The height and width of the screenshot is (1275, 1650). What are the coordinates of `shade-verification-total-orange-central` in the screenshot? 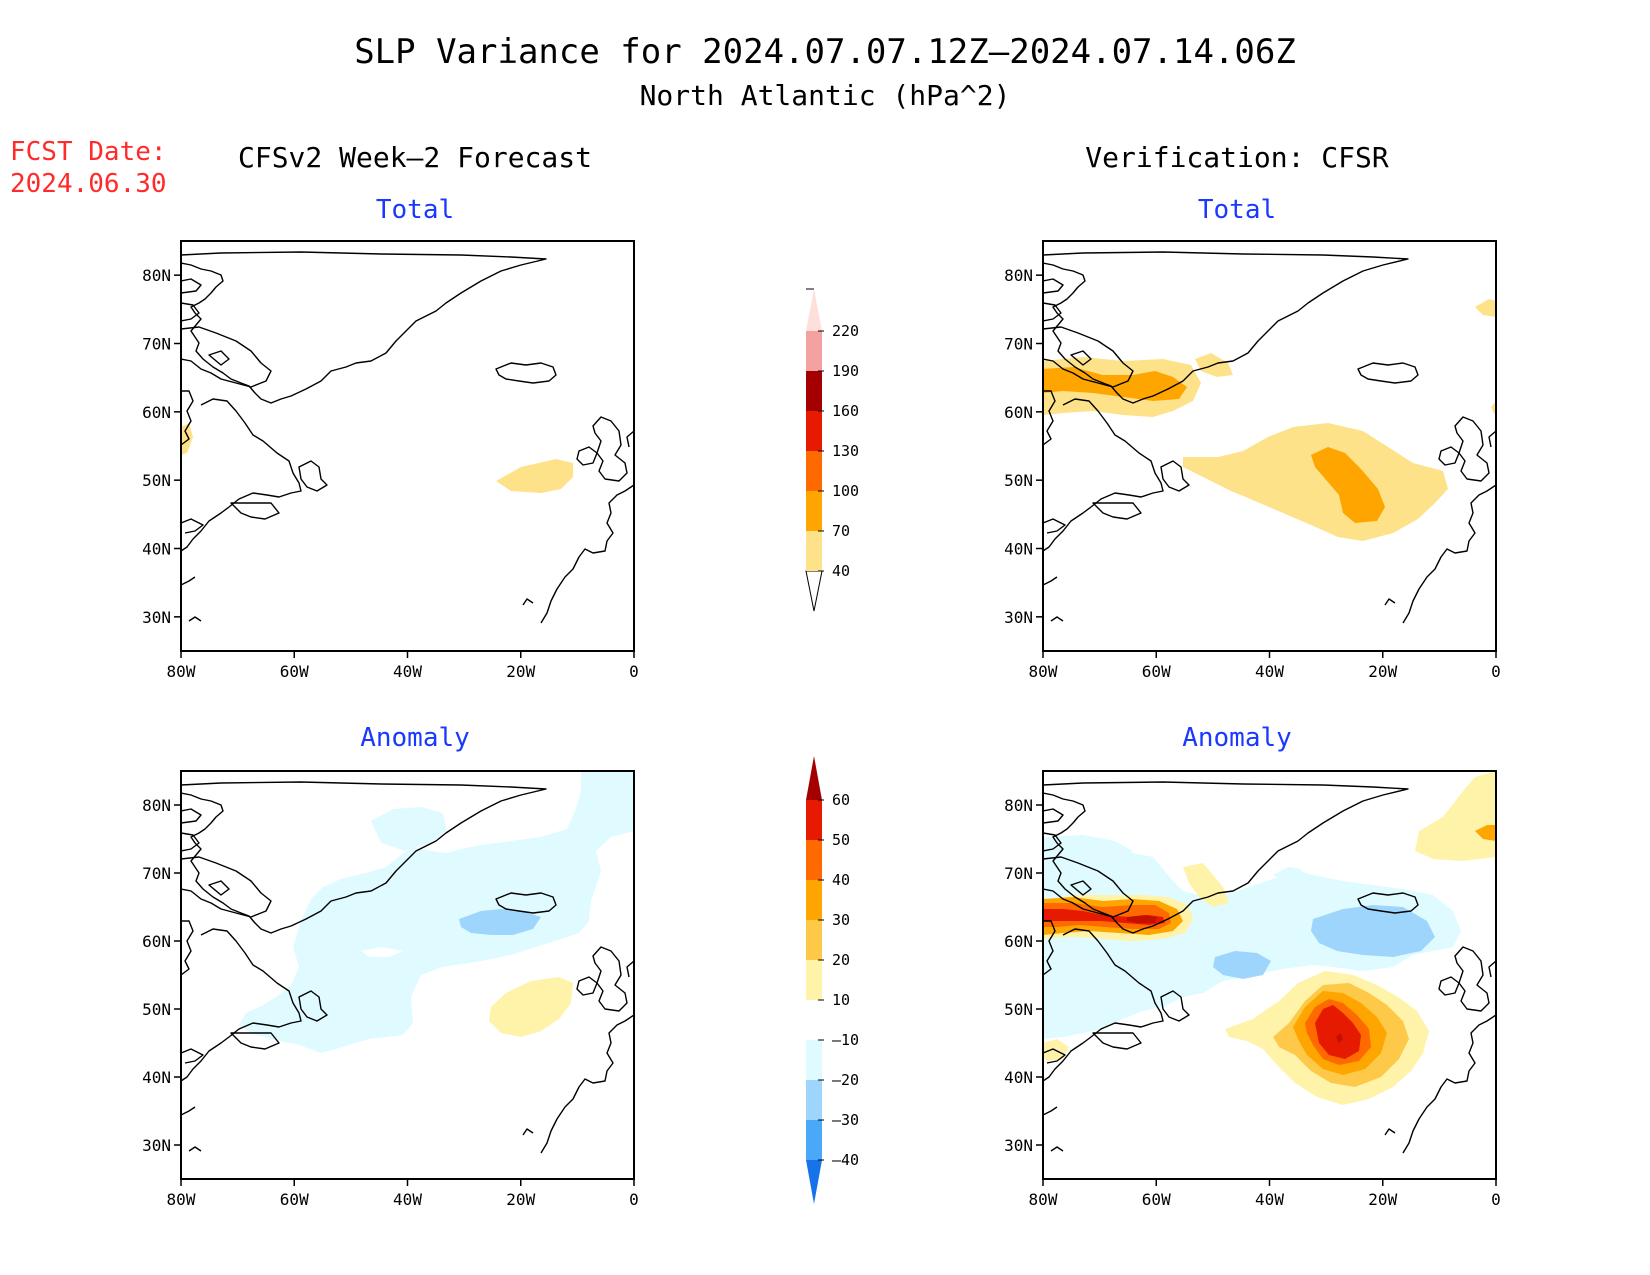 It's located at (1348, 485).